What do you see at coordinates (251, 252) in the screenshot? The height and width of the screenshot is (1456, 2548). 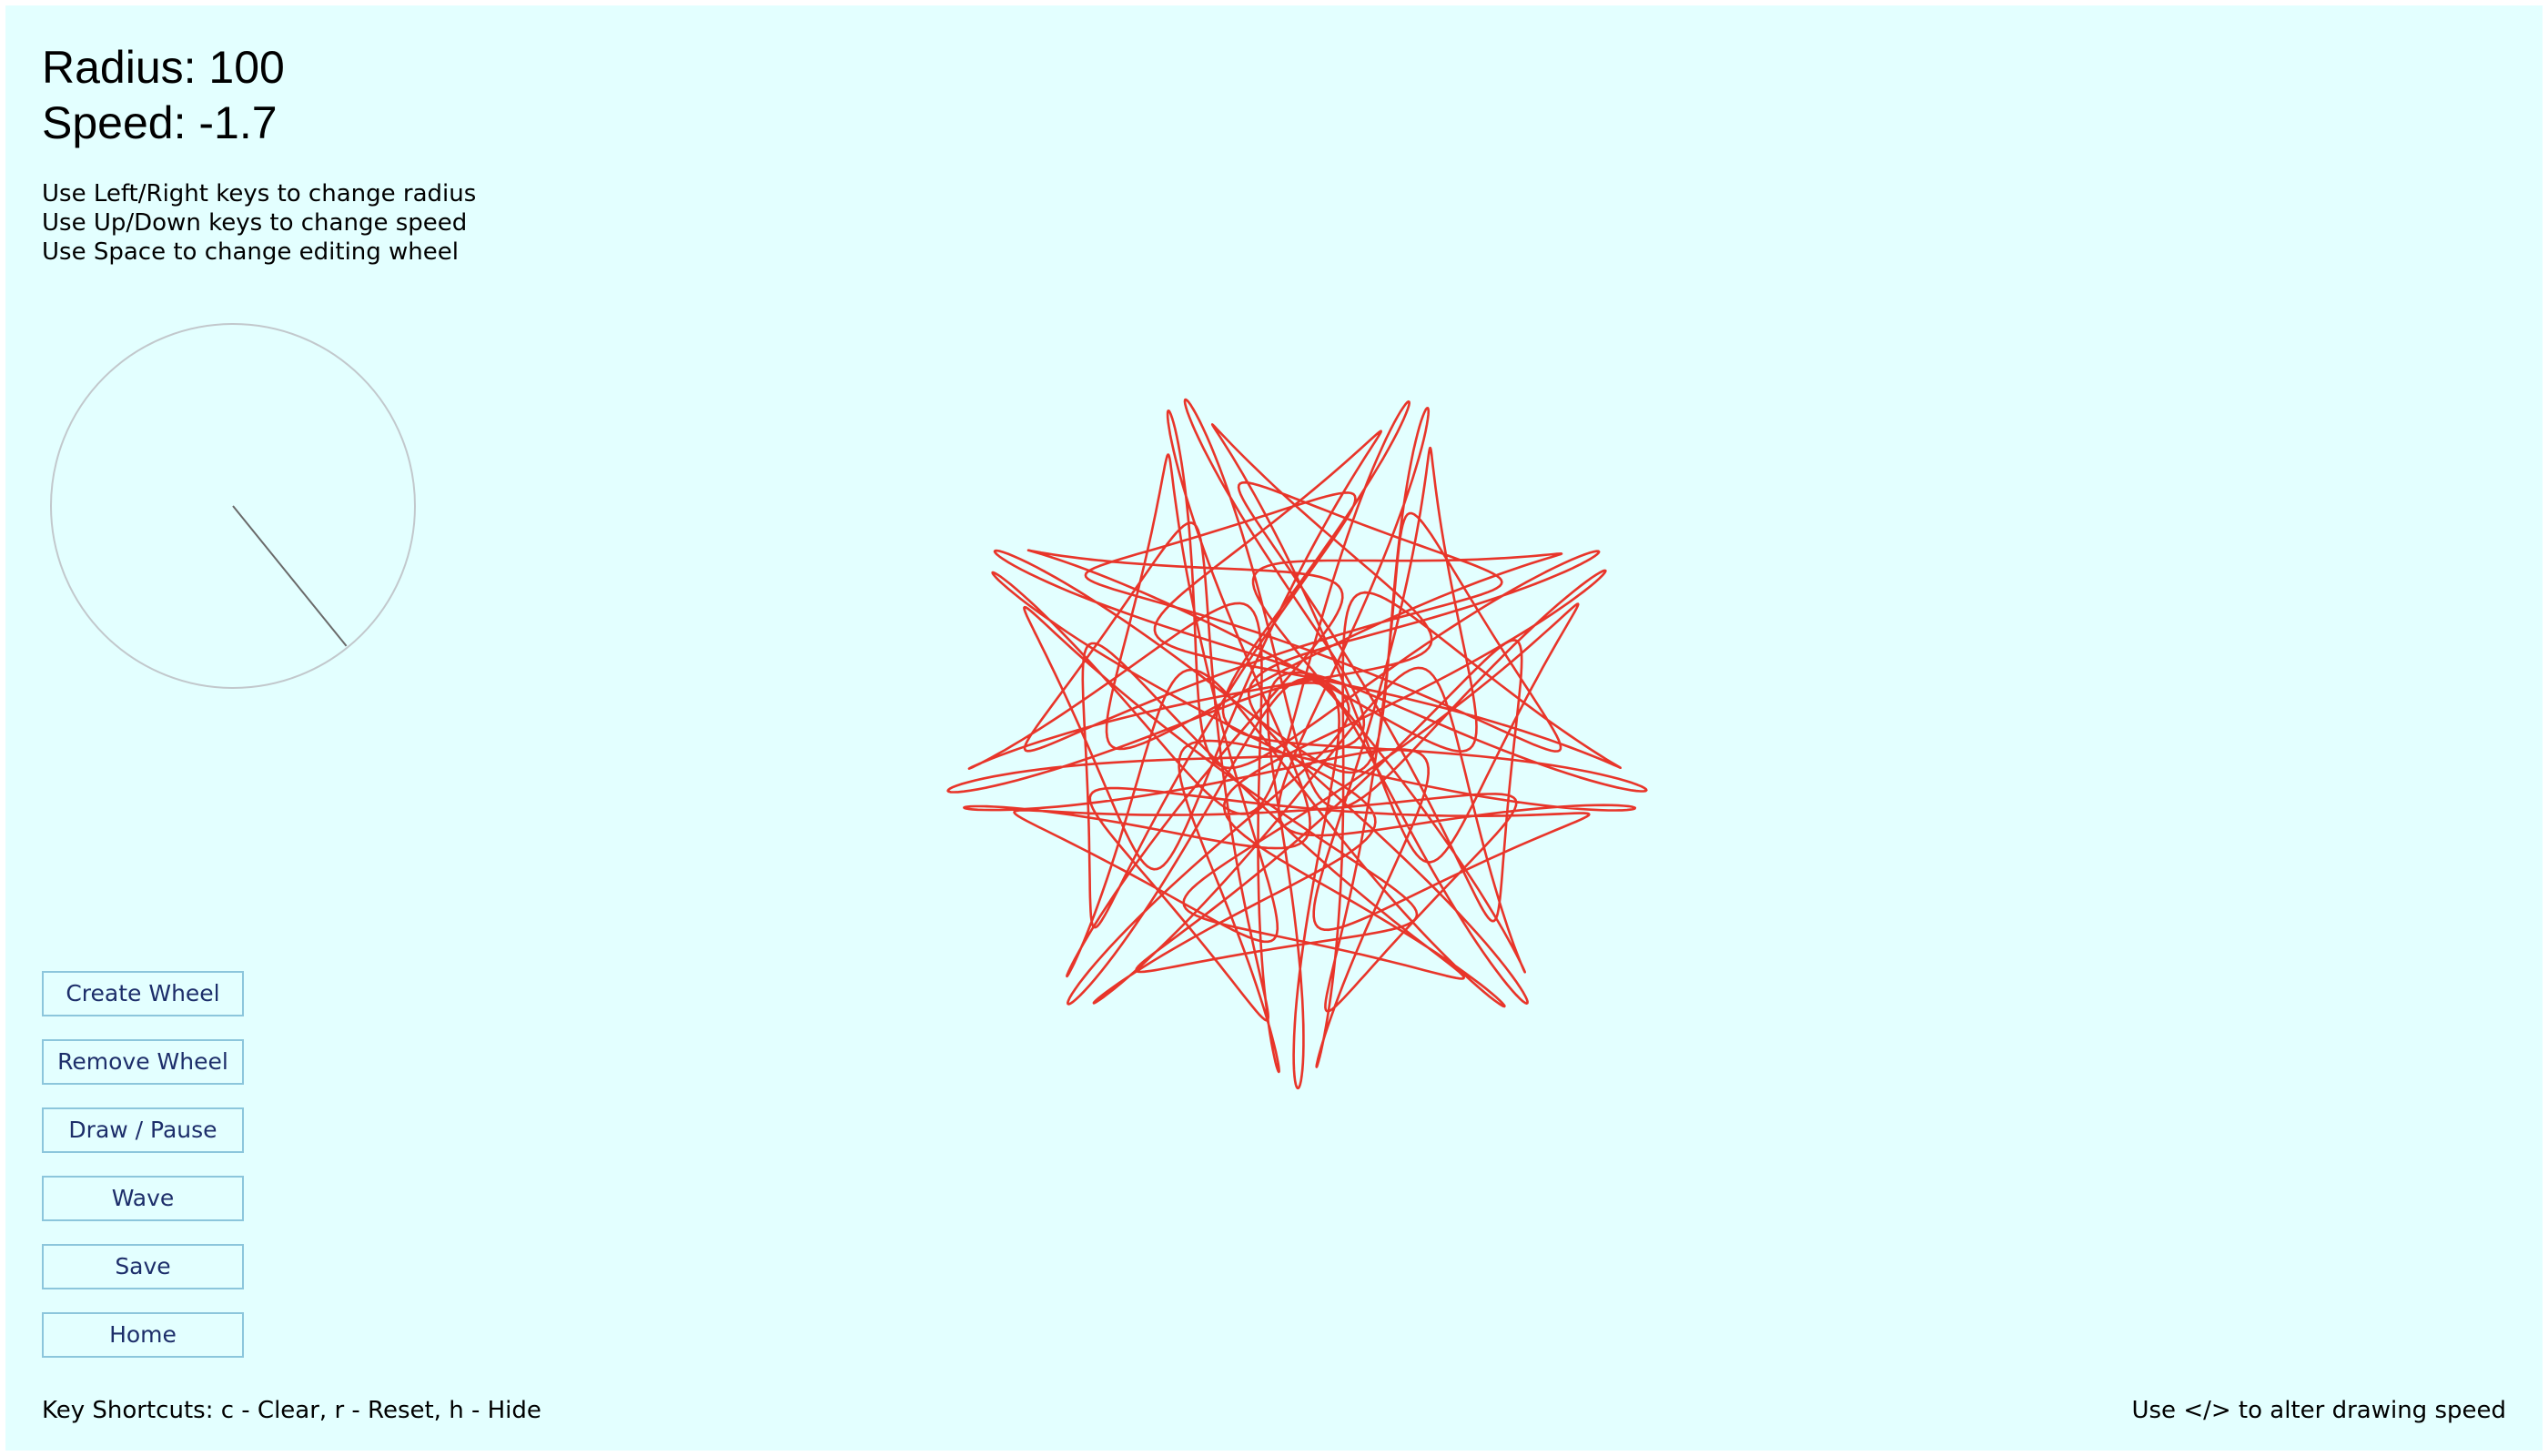 I see `instruction-editing-wheel: Use Space to change editing wheel` at bounding box center [251, 252].